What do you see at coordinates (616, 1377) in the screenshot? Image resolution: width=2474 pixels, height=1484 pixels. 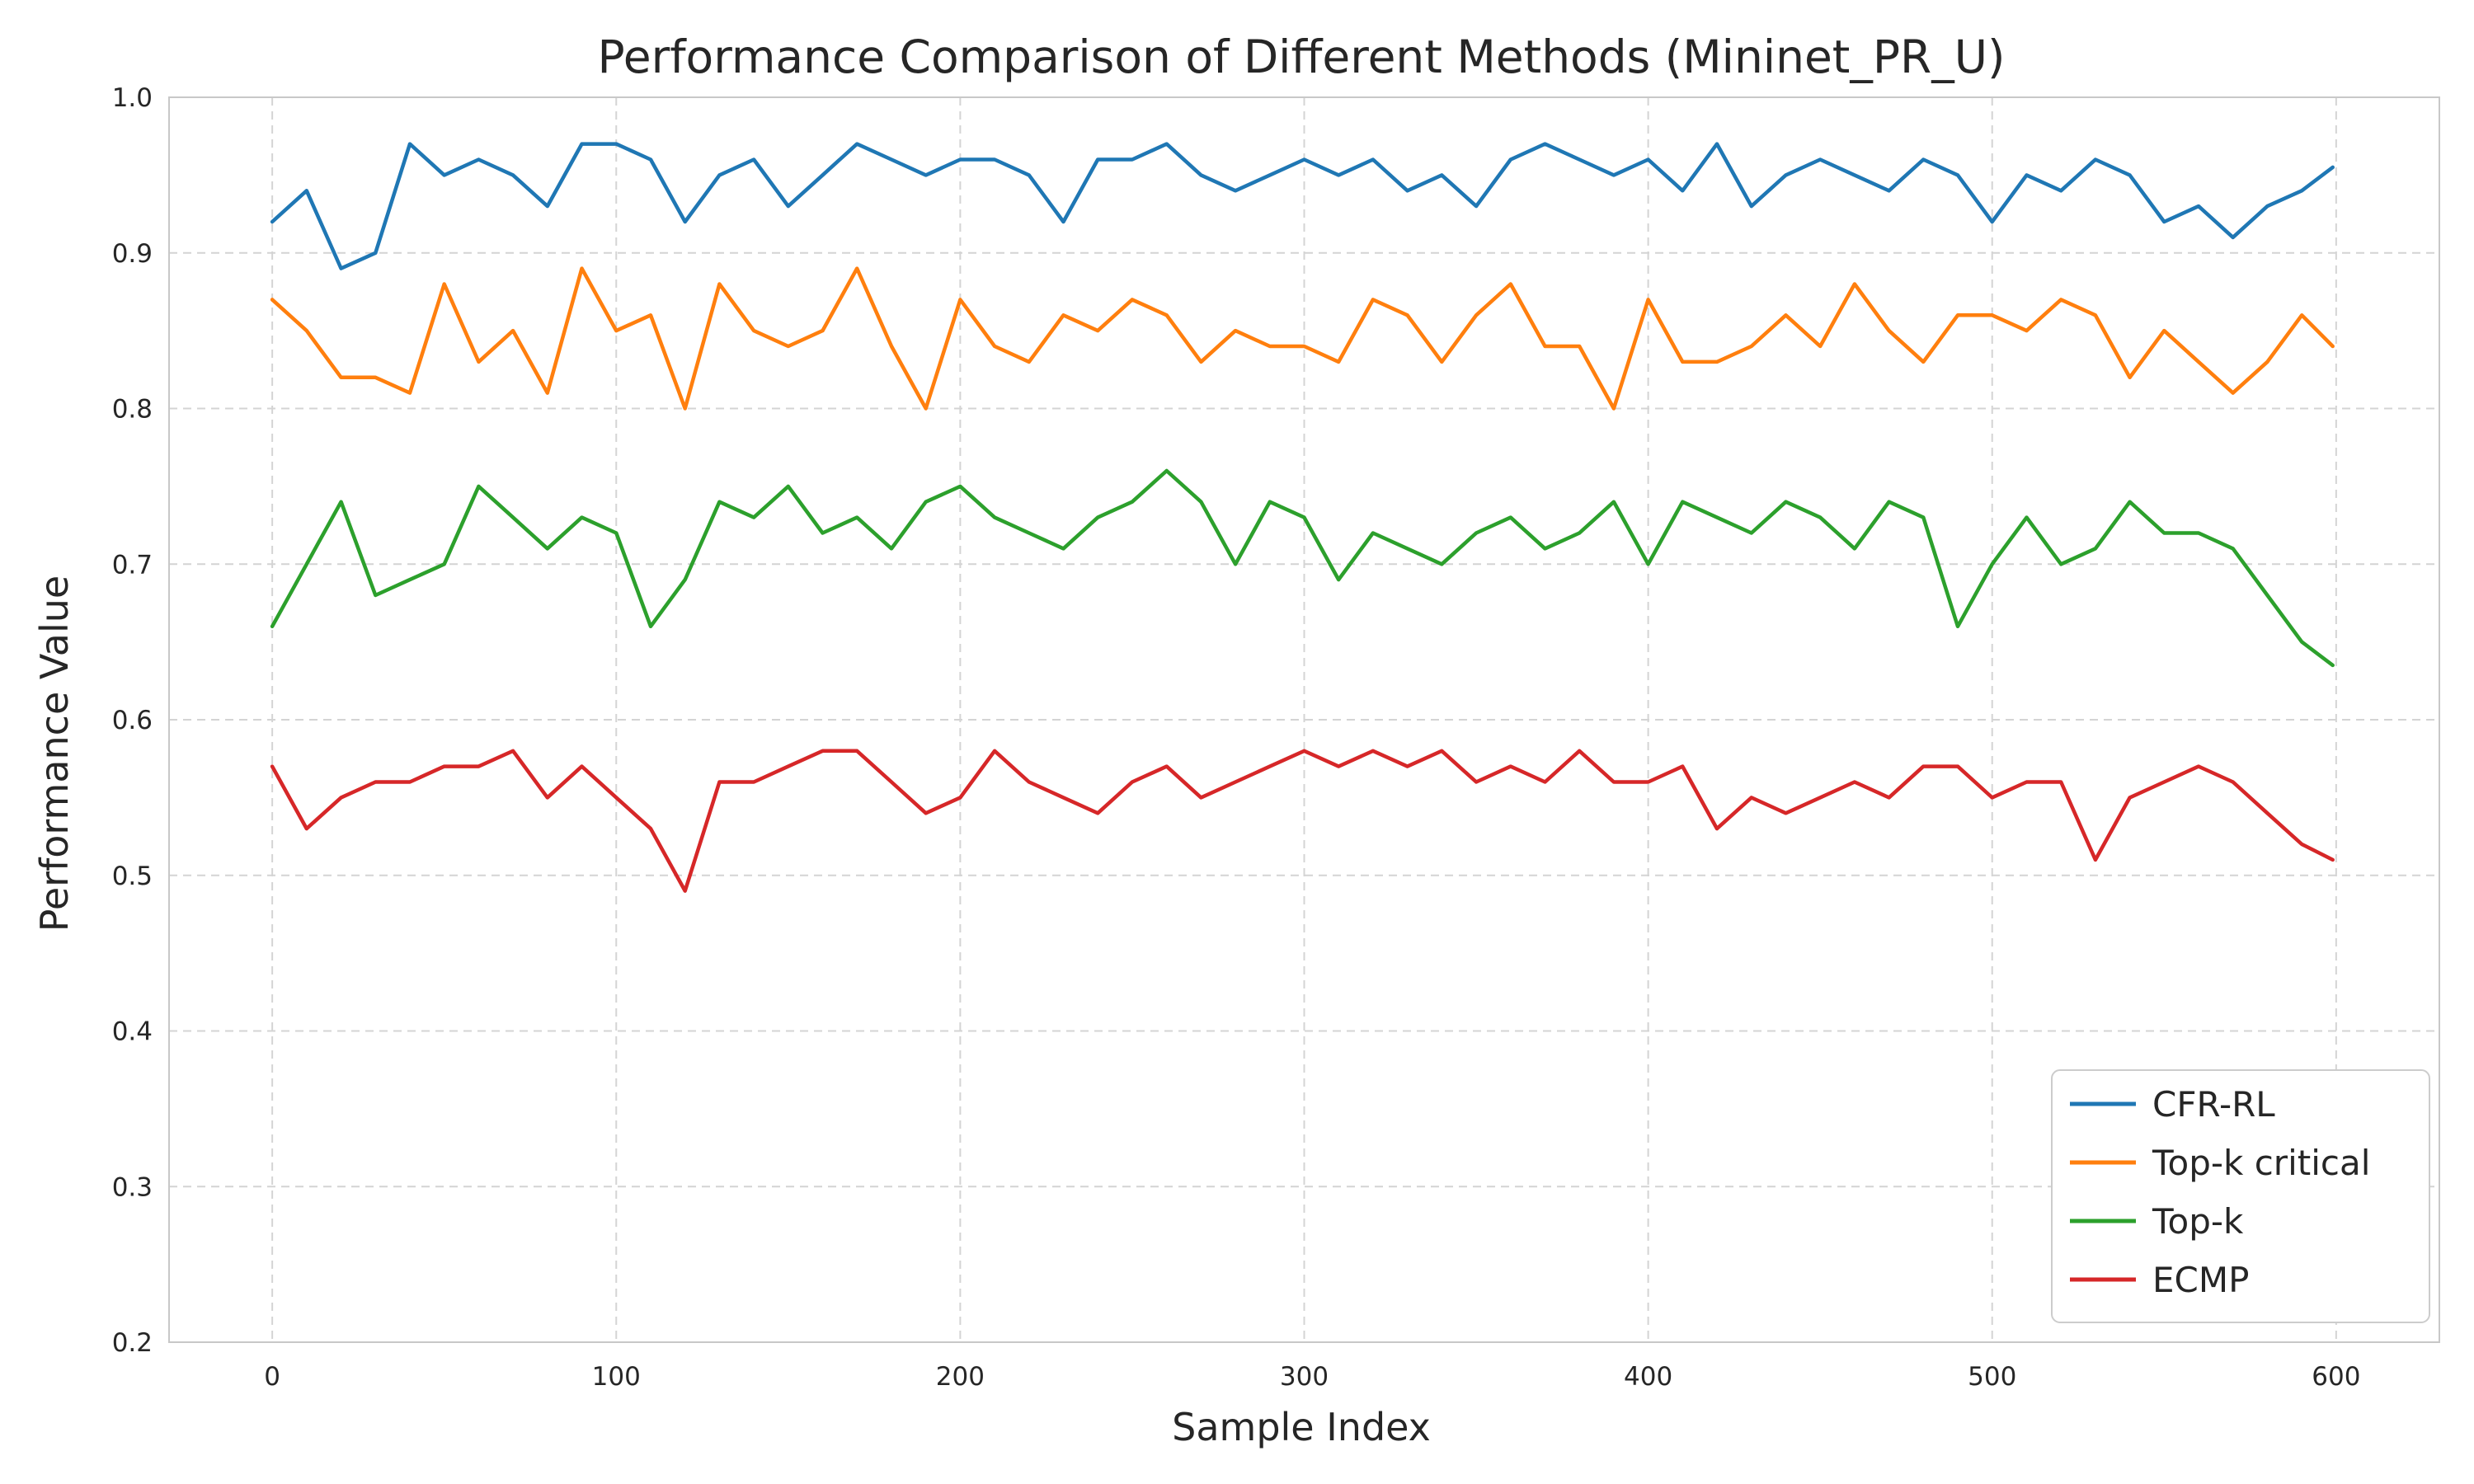 I see `x-tick-label: 100` at bounding box center [616, 1377].